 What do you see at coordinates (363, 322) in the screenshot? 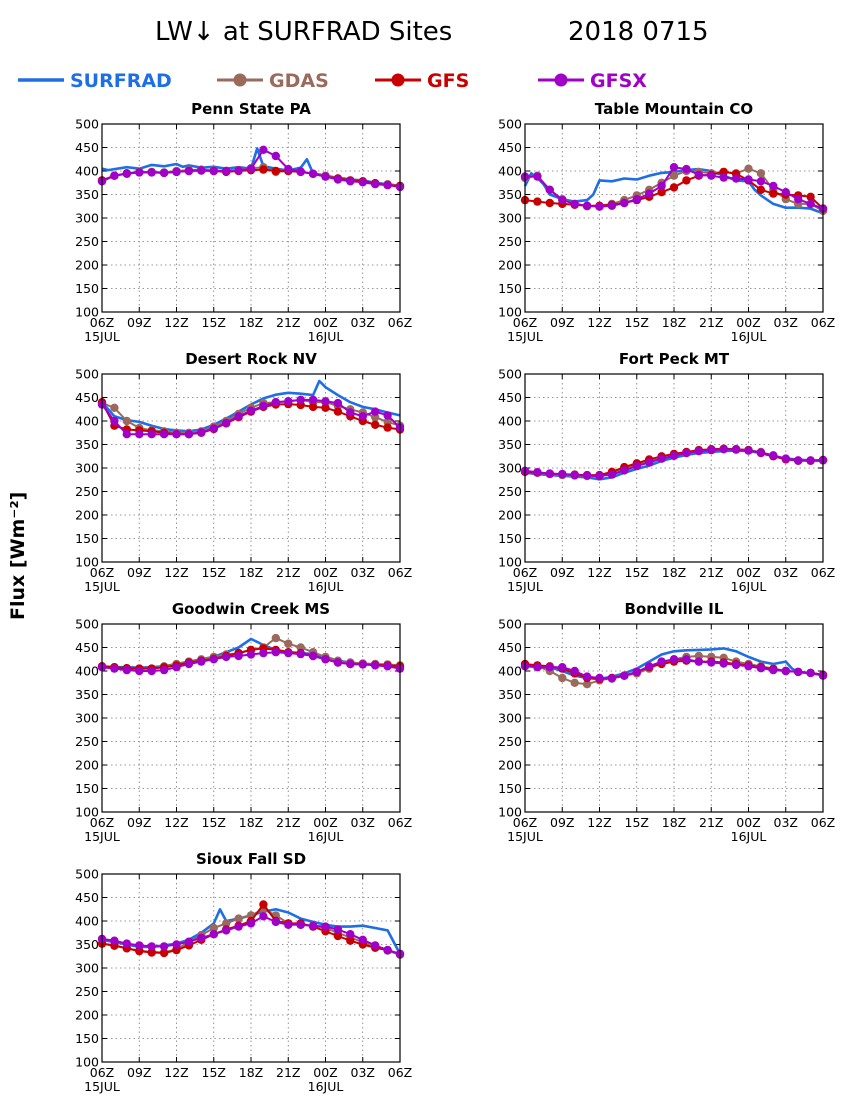
I see `x-tick-label: 03Z` at bounding box center [363, 322].